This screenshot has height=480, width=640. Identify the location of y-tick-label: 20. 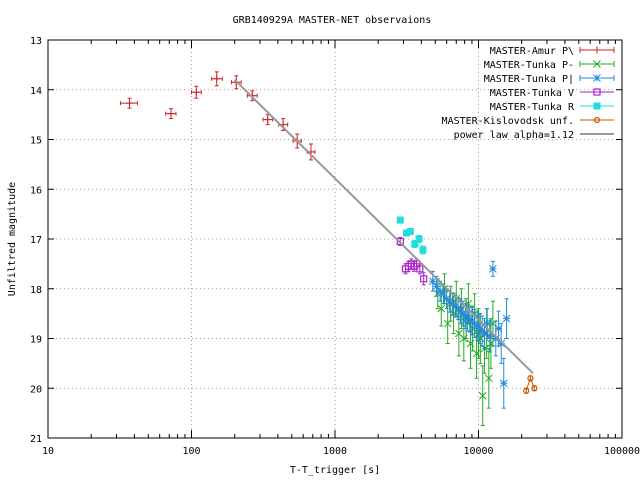
(36, 389).